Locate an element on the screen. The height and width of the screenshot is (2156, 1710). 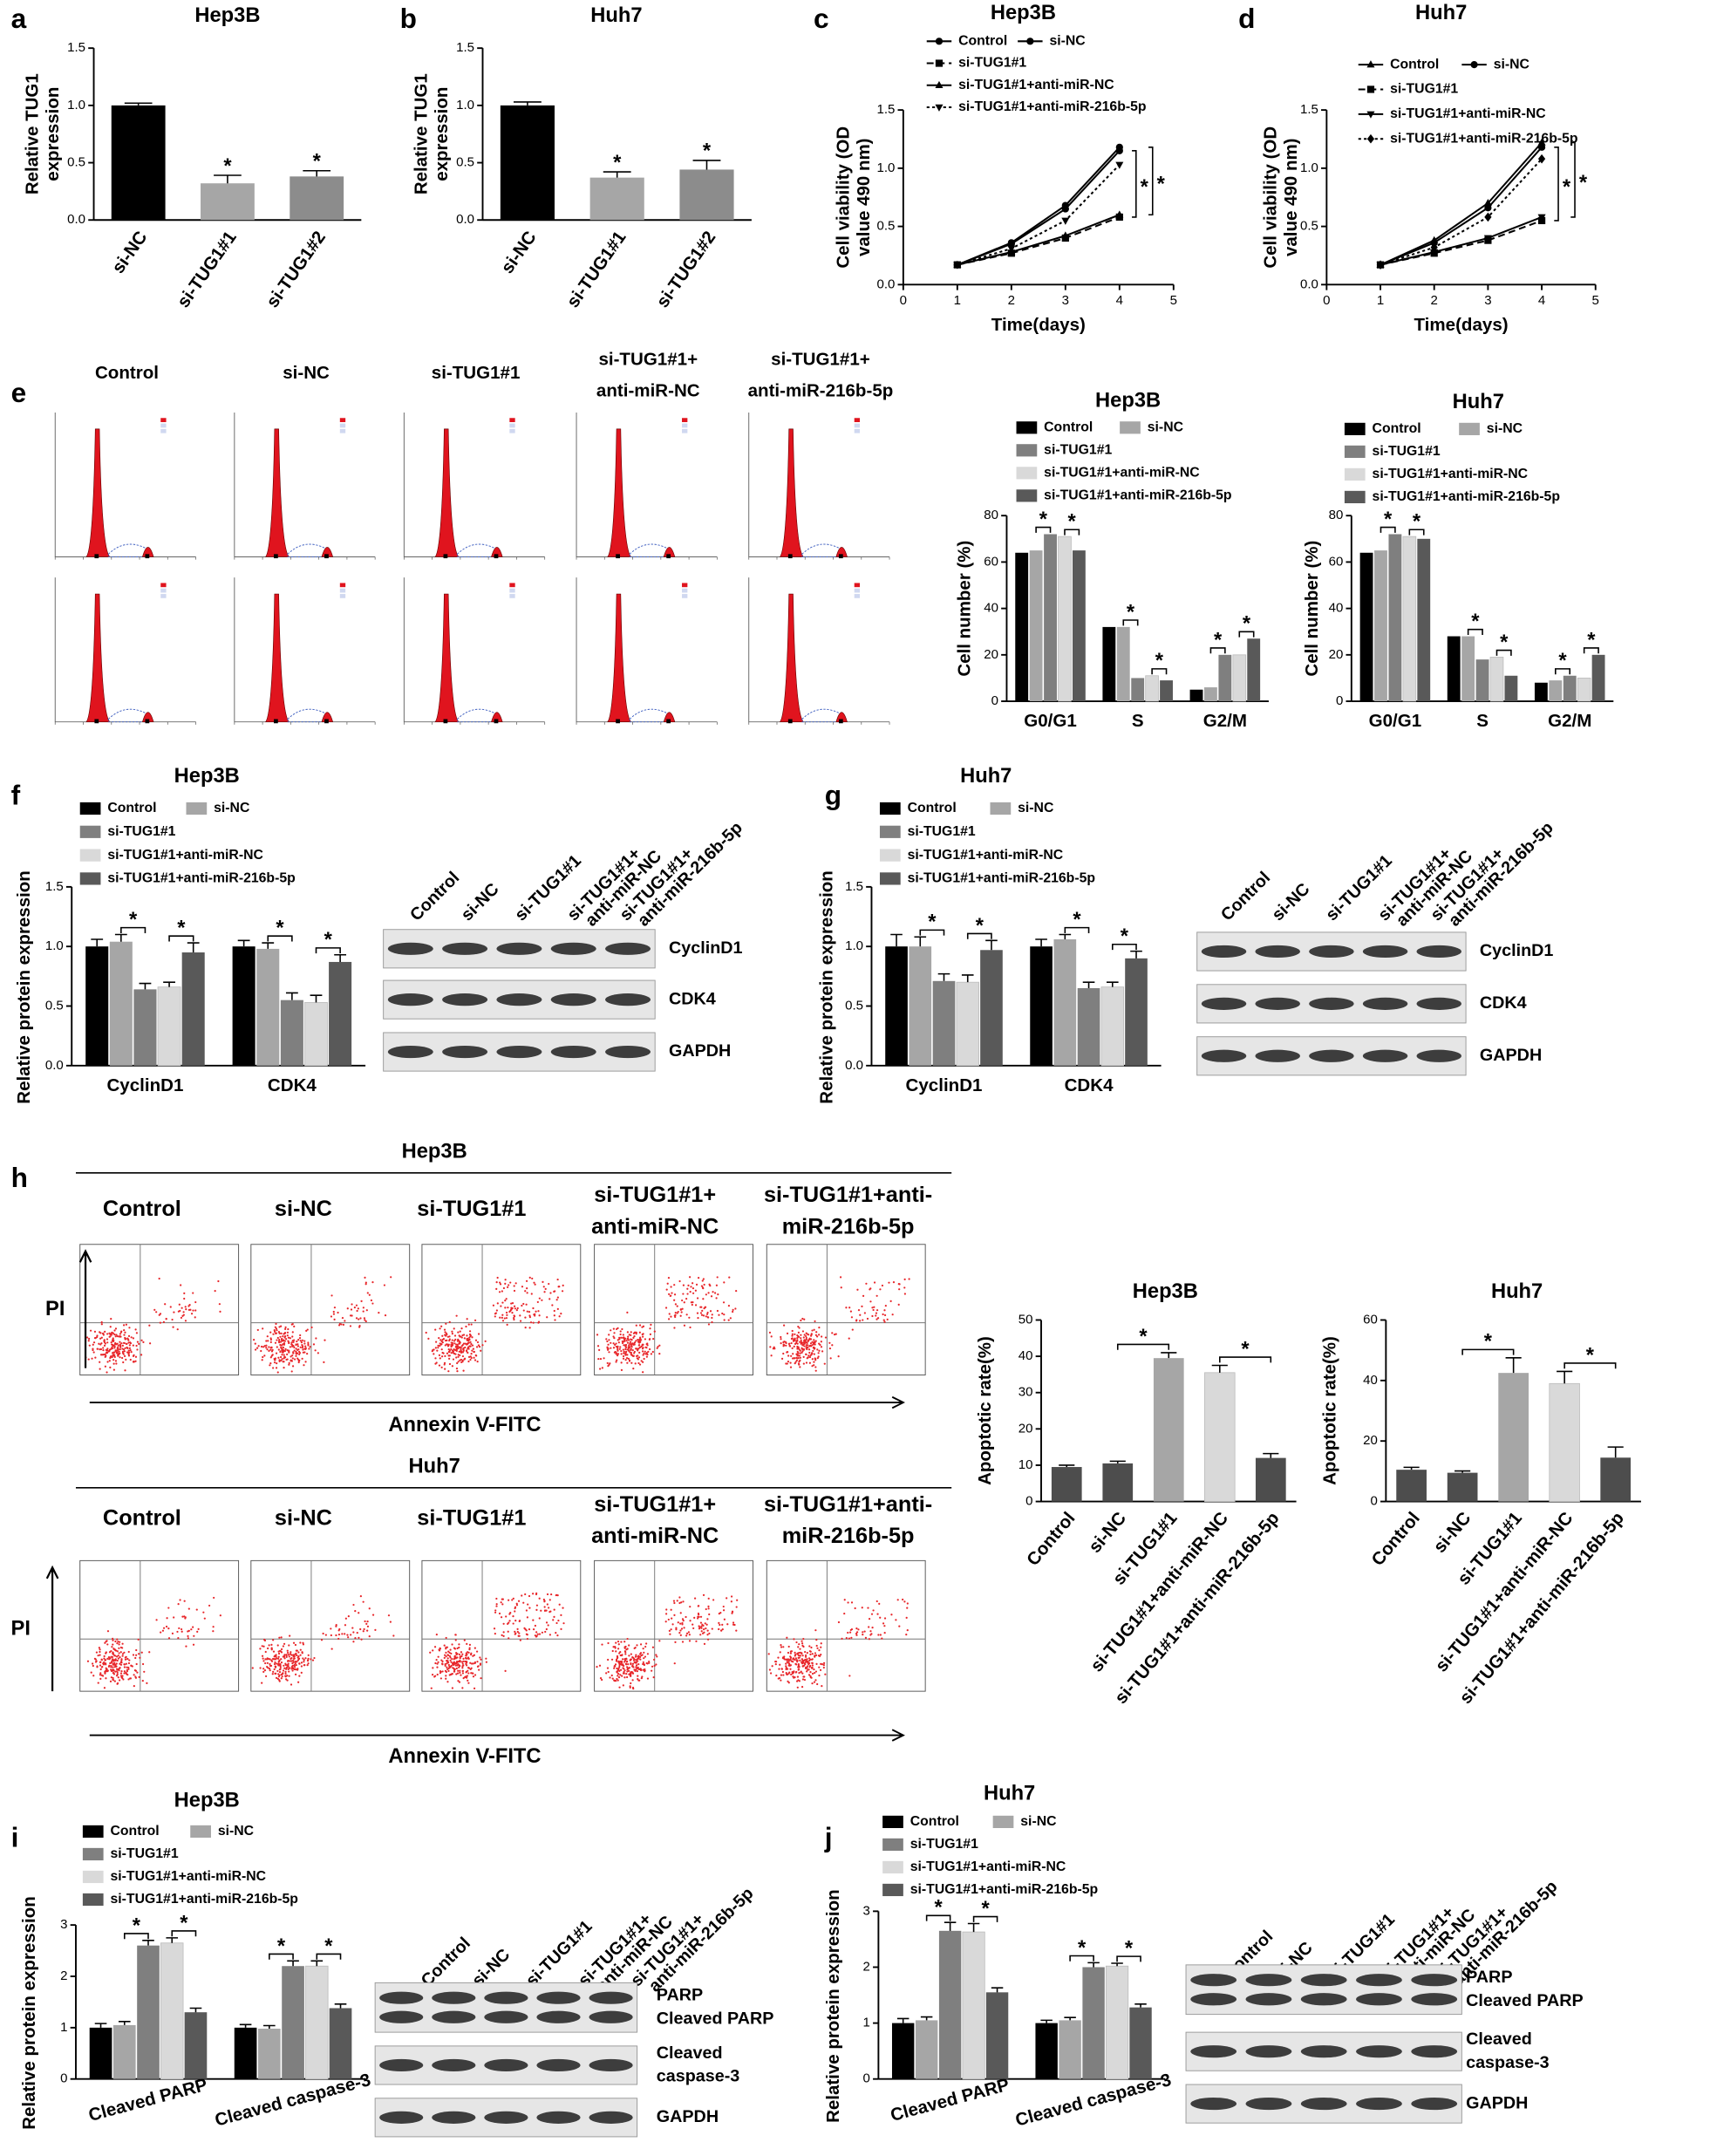
error-bar is located at coordinates (992, 945).